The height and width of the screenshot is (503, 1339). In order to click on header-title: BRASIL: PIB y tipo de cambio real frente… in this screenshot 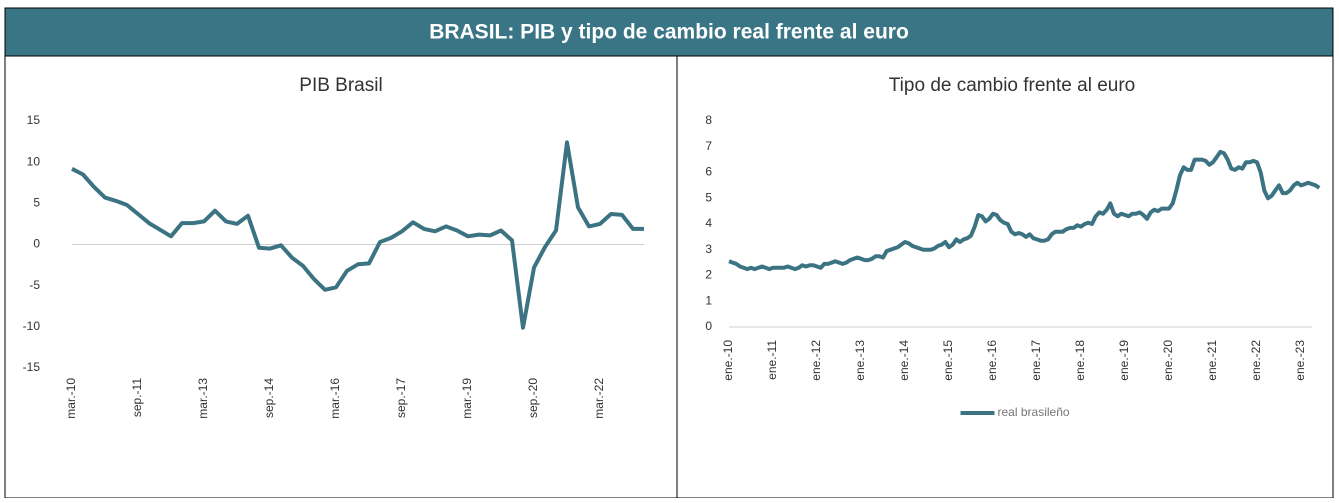, I will do `click(669, 32)`.